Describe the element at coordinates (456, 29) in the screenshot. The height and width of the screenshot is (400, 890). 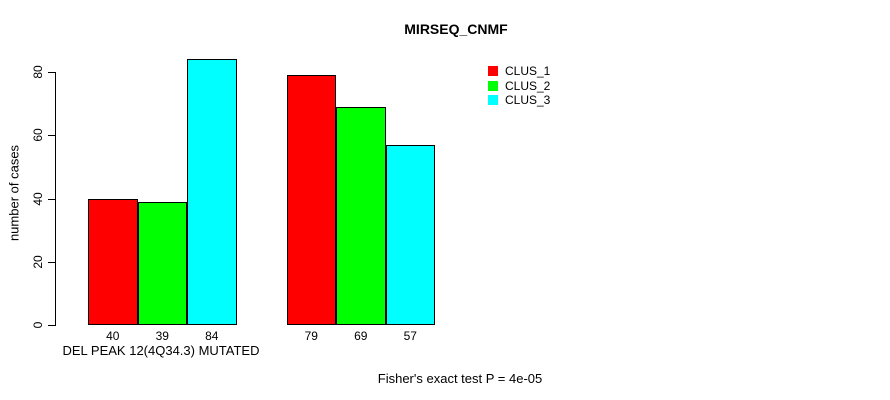
I see `chart-title: MIRSEQ_CNMF` at that location.